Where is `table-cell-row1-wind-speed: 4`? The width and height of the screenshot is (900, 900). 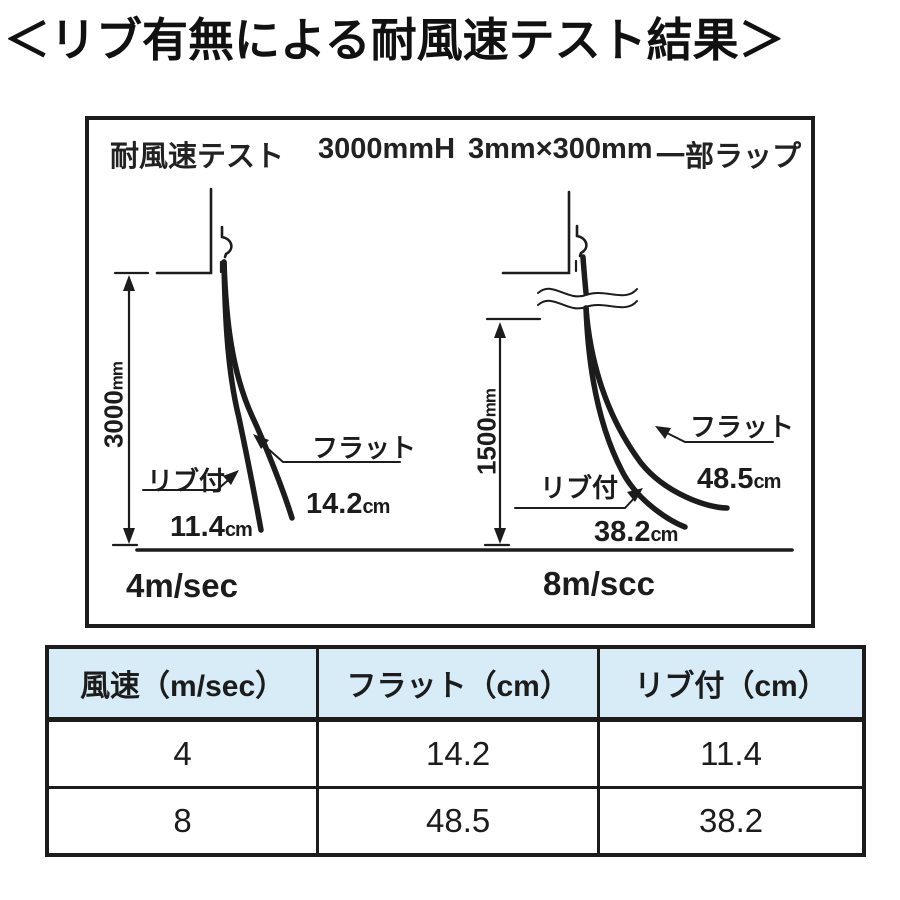
table-cell-row1-wind-speed: 4 is located at coordinates (183, 754).